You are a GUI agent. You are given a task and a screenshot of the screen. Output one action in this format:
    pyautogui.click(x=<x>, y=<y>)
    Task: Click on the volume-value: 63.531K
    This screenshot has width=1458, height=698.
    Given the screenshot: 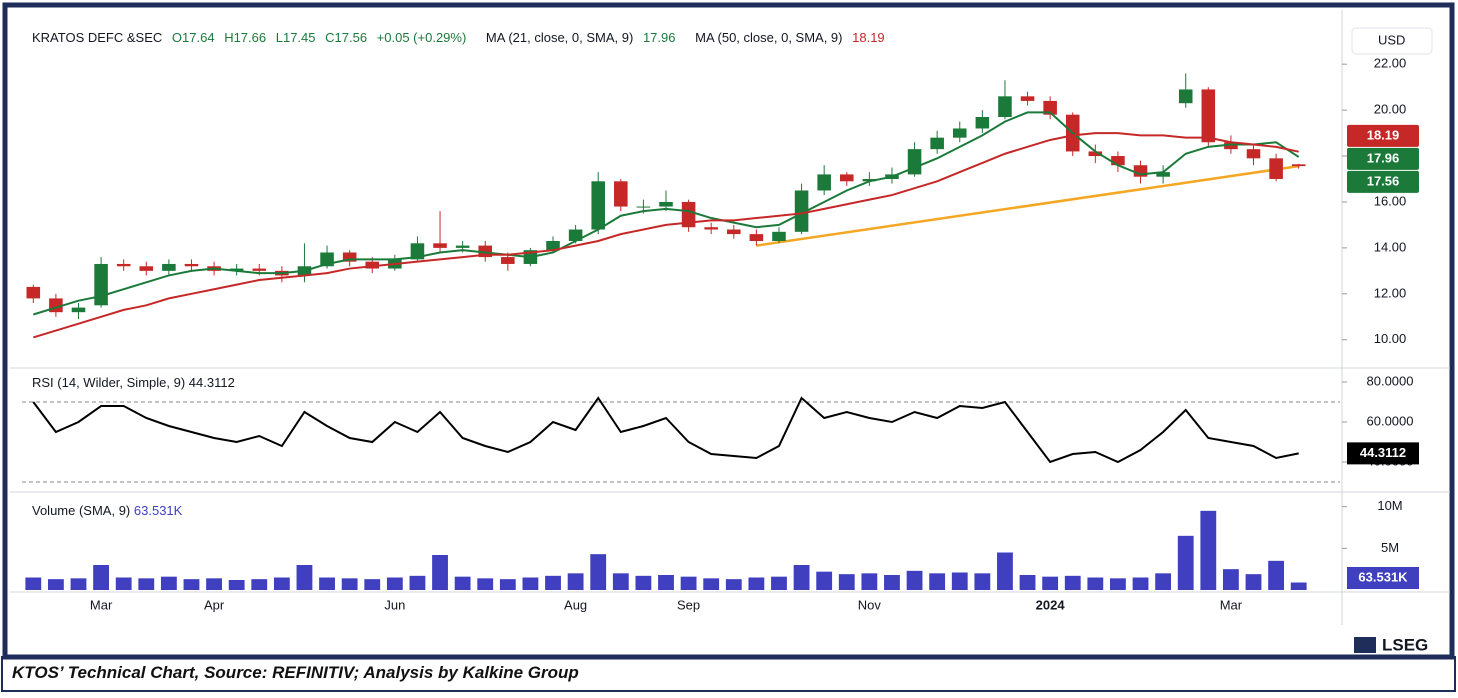 What is the action you would take?
    pyautogui.click(x=158, y=510)
    